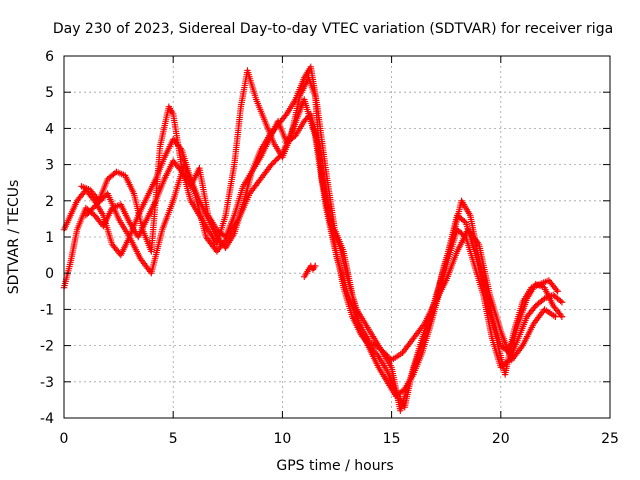 This screenshot has width=640, height=480. I want to click on y-tick-label: 5, so click(49, 93).